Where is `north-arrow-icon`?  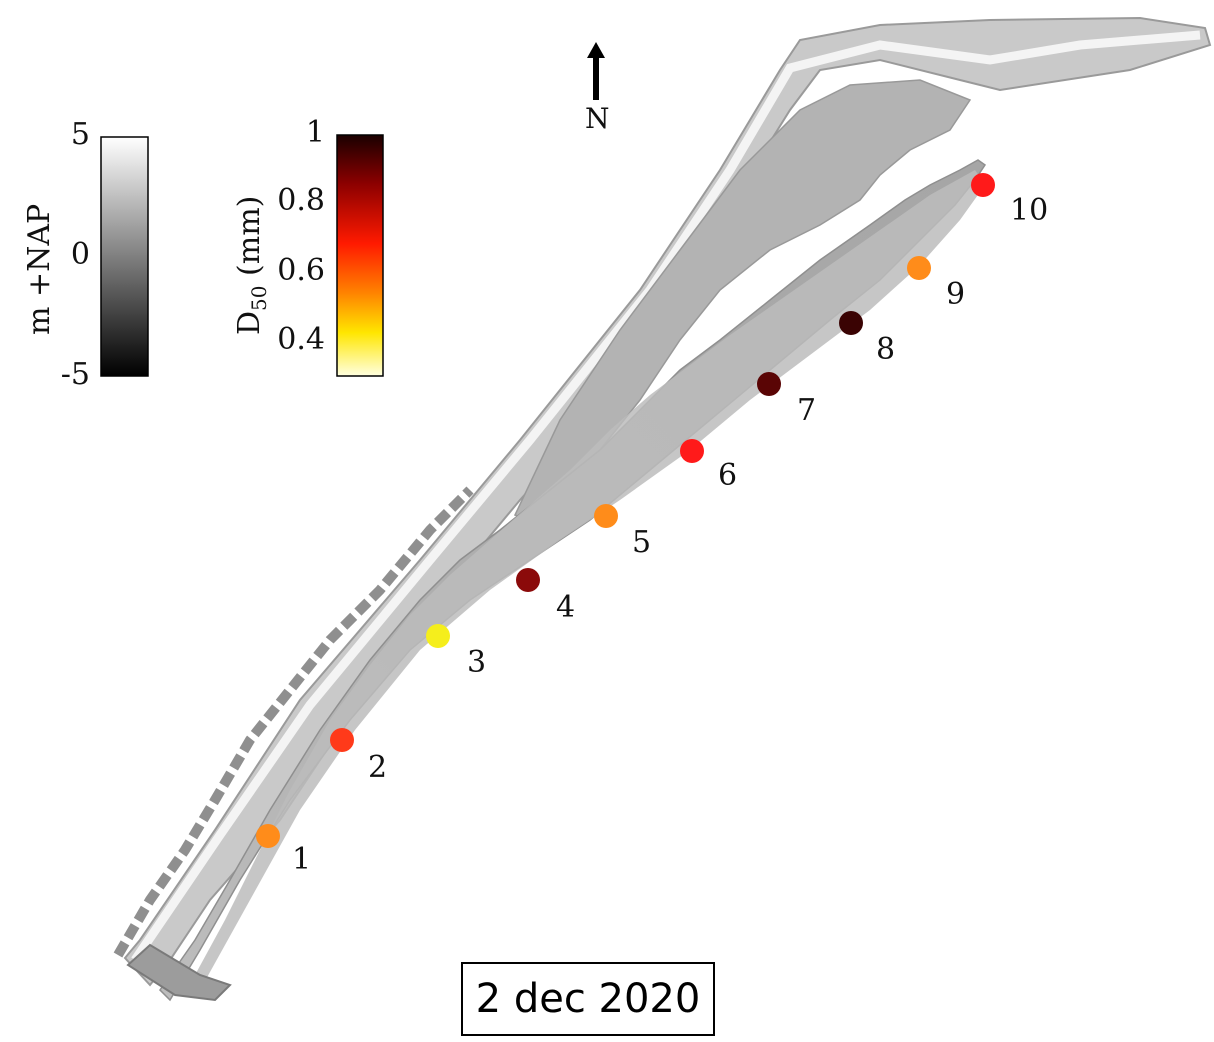
north-arrow-icon is located at coordinates (596, 71).